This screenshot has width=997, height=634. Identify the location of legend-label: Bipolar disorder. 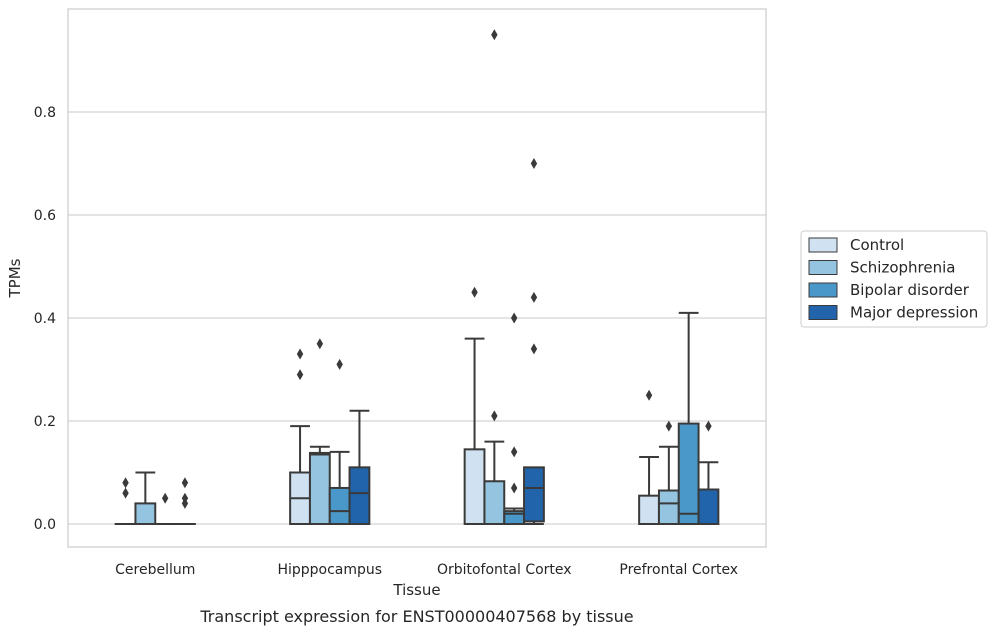
(910, 290).